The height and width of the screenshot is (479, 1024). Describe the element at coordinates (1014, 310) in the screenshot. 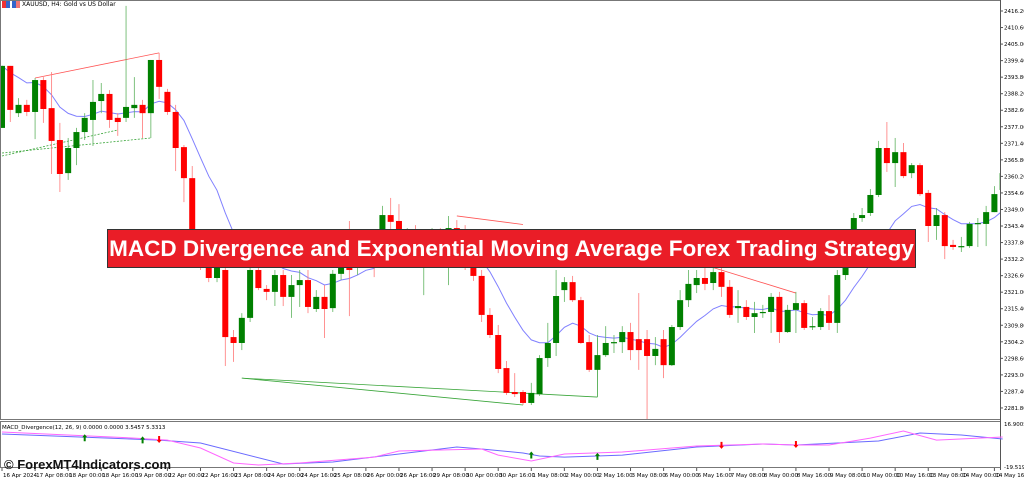

I see `price-label: 2315.40` at that location.